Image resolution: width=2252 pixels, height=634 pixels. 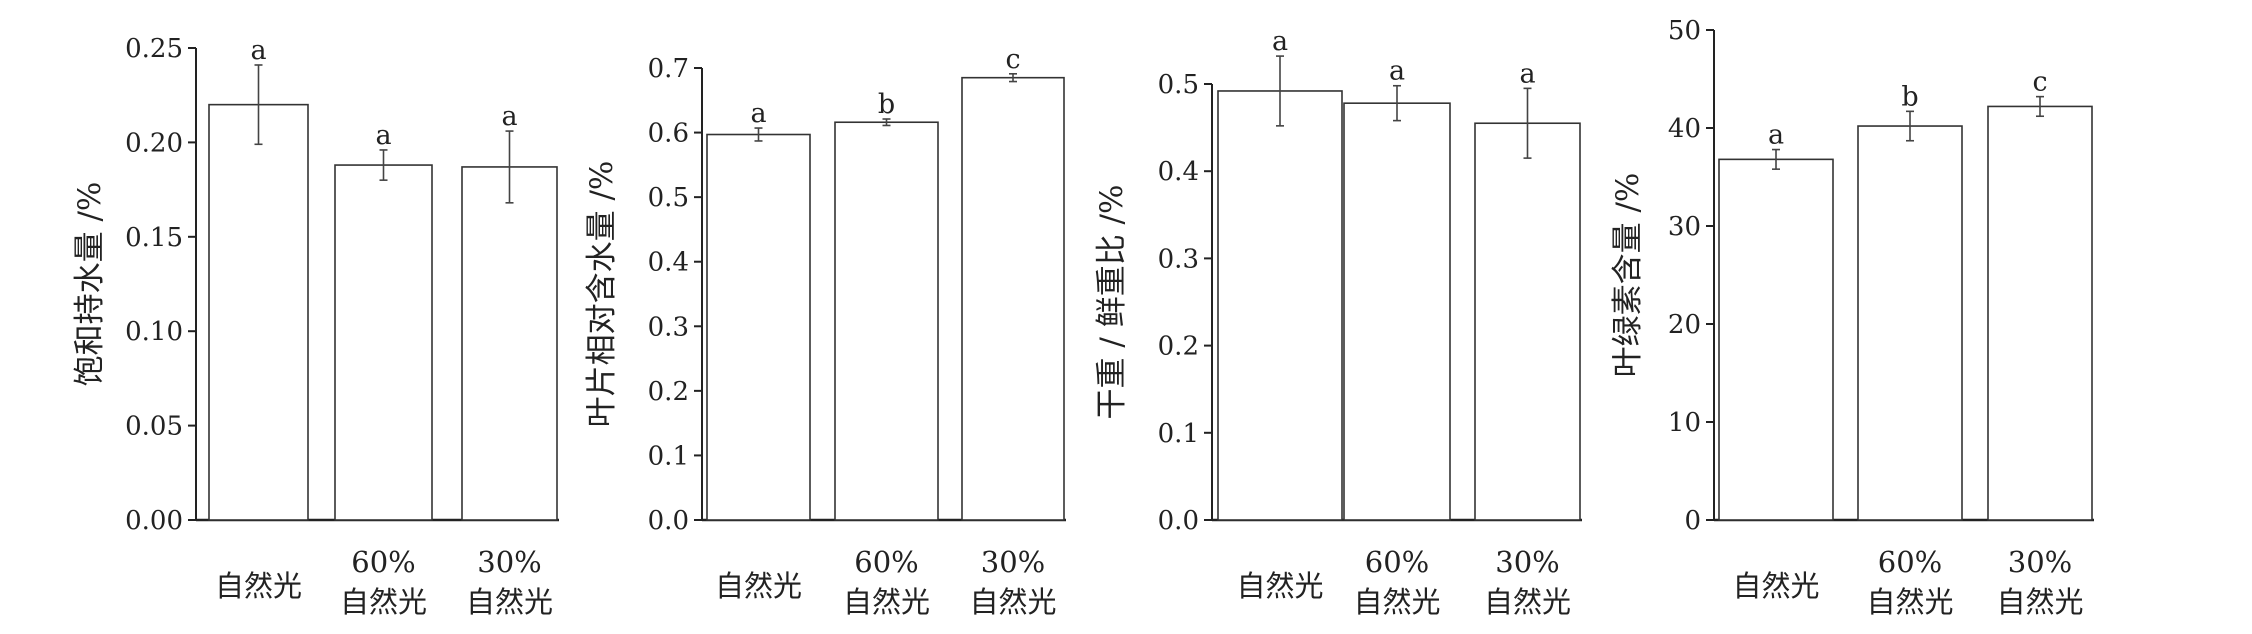 I want to click on y-axis-title: 饱和持水量 /%, so click(x=90, y=284).